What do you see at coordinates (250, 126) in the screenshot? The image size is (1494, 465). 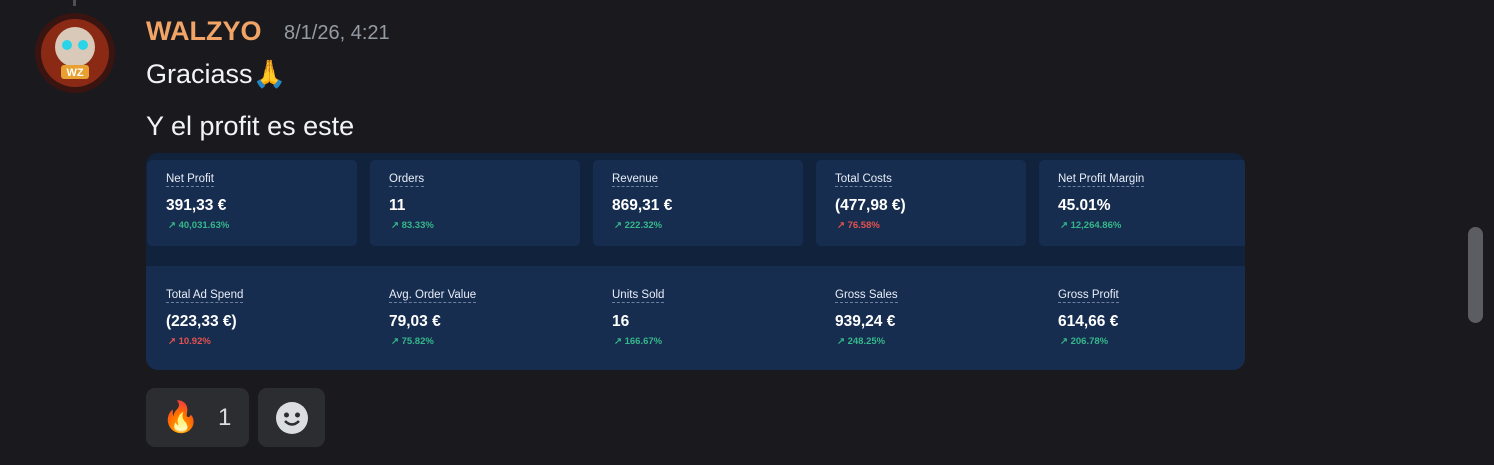 I see `message-text: Y el profit es este` at bounding box center [250, 126].